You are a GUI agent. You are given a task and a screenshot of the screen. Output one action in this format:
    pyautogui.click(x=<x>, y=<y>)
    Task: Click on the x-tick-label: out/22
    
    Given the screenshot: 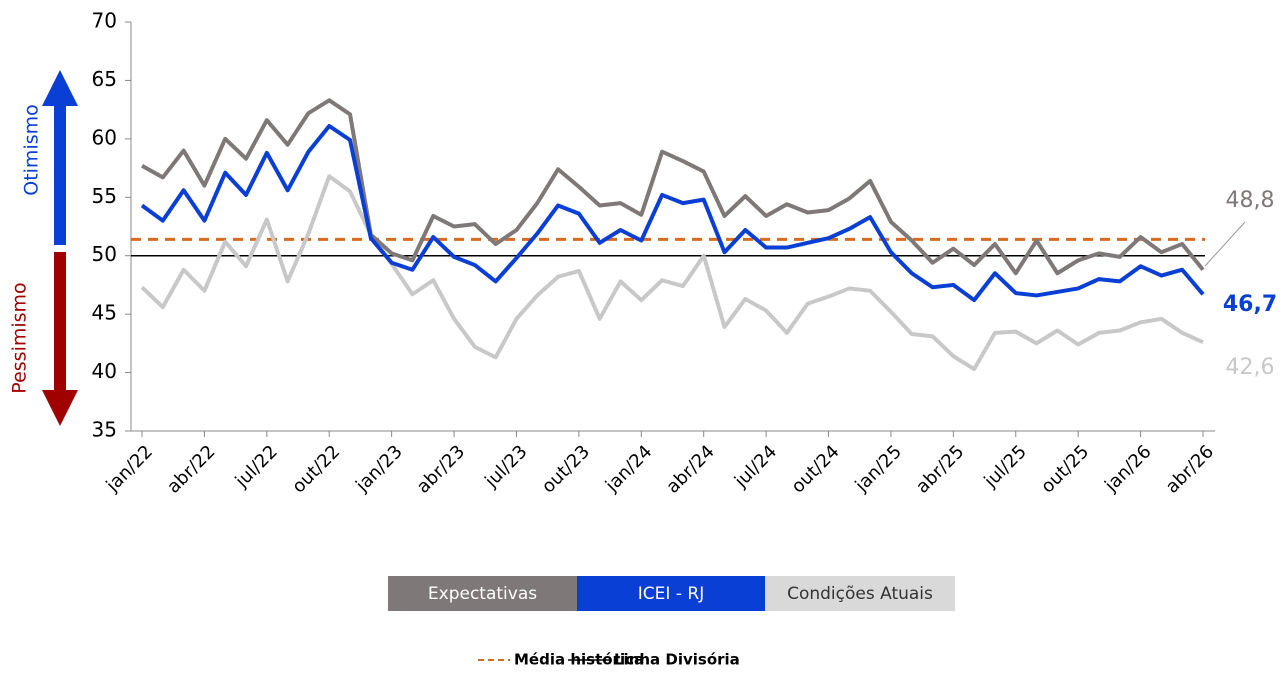 What is the action you would take?
    pyautogui.click(x=316, y=469)
    